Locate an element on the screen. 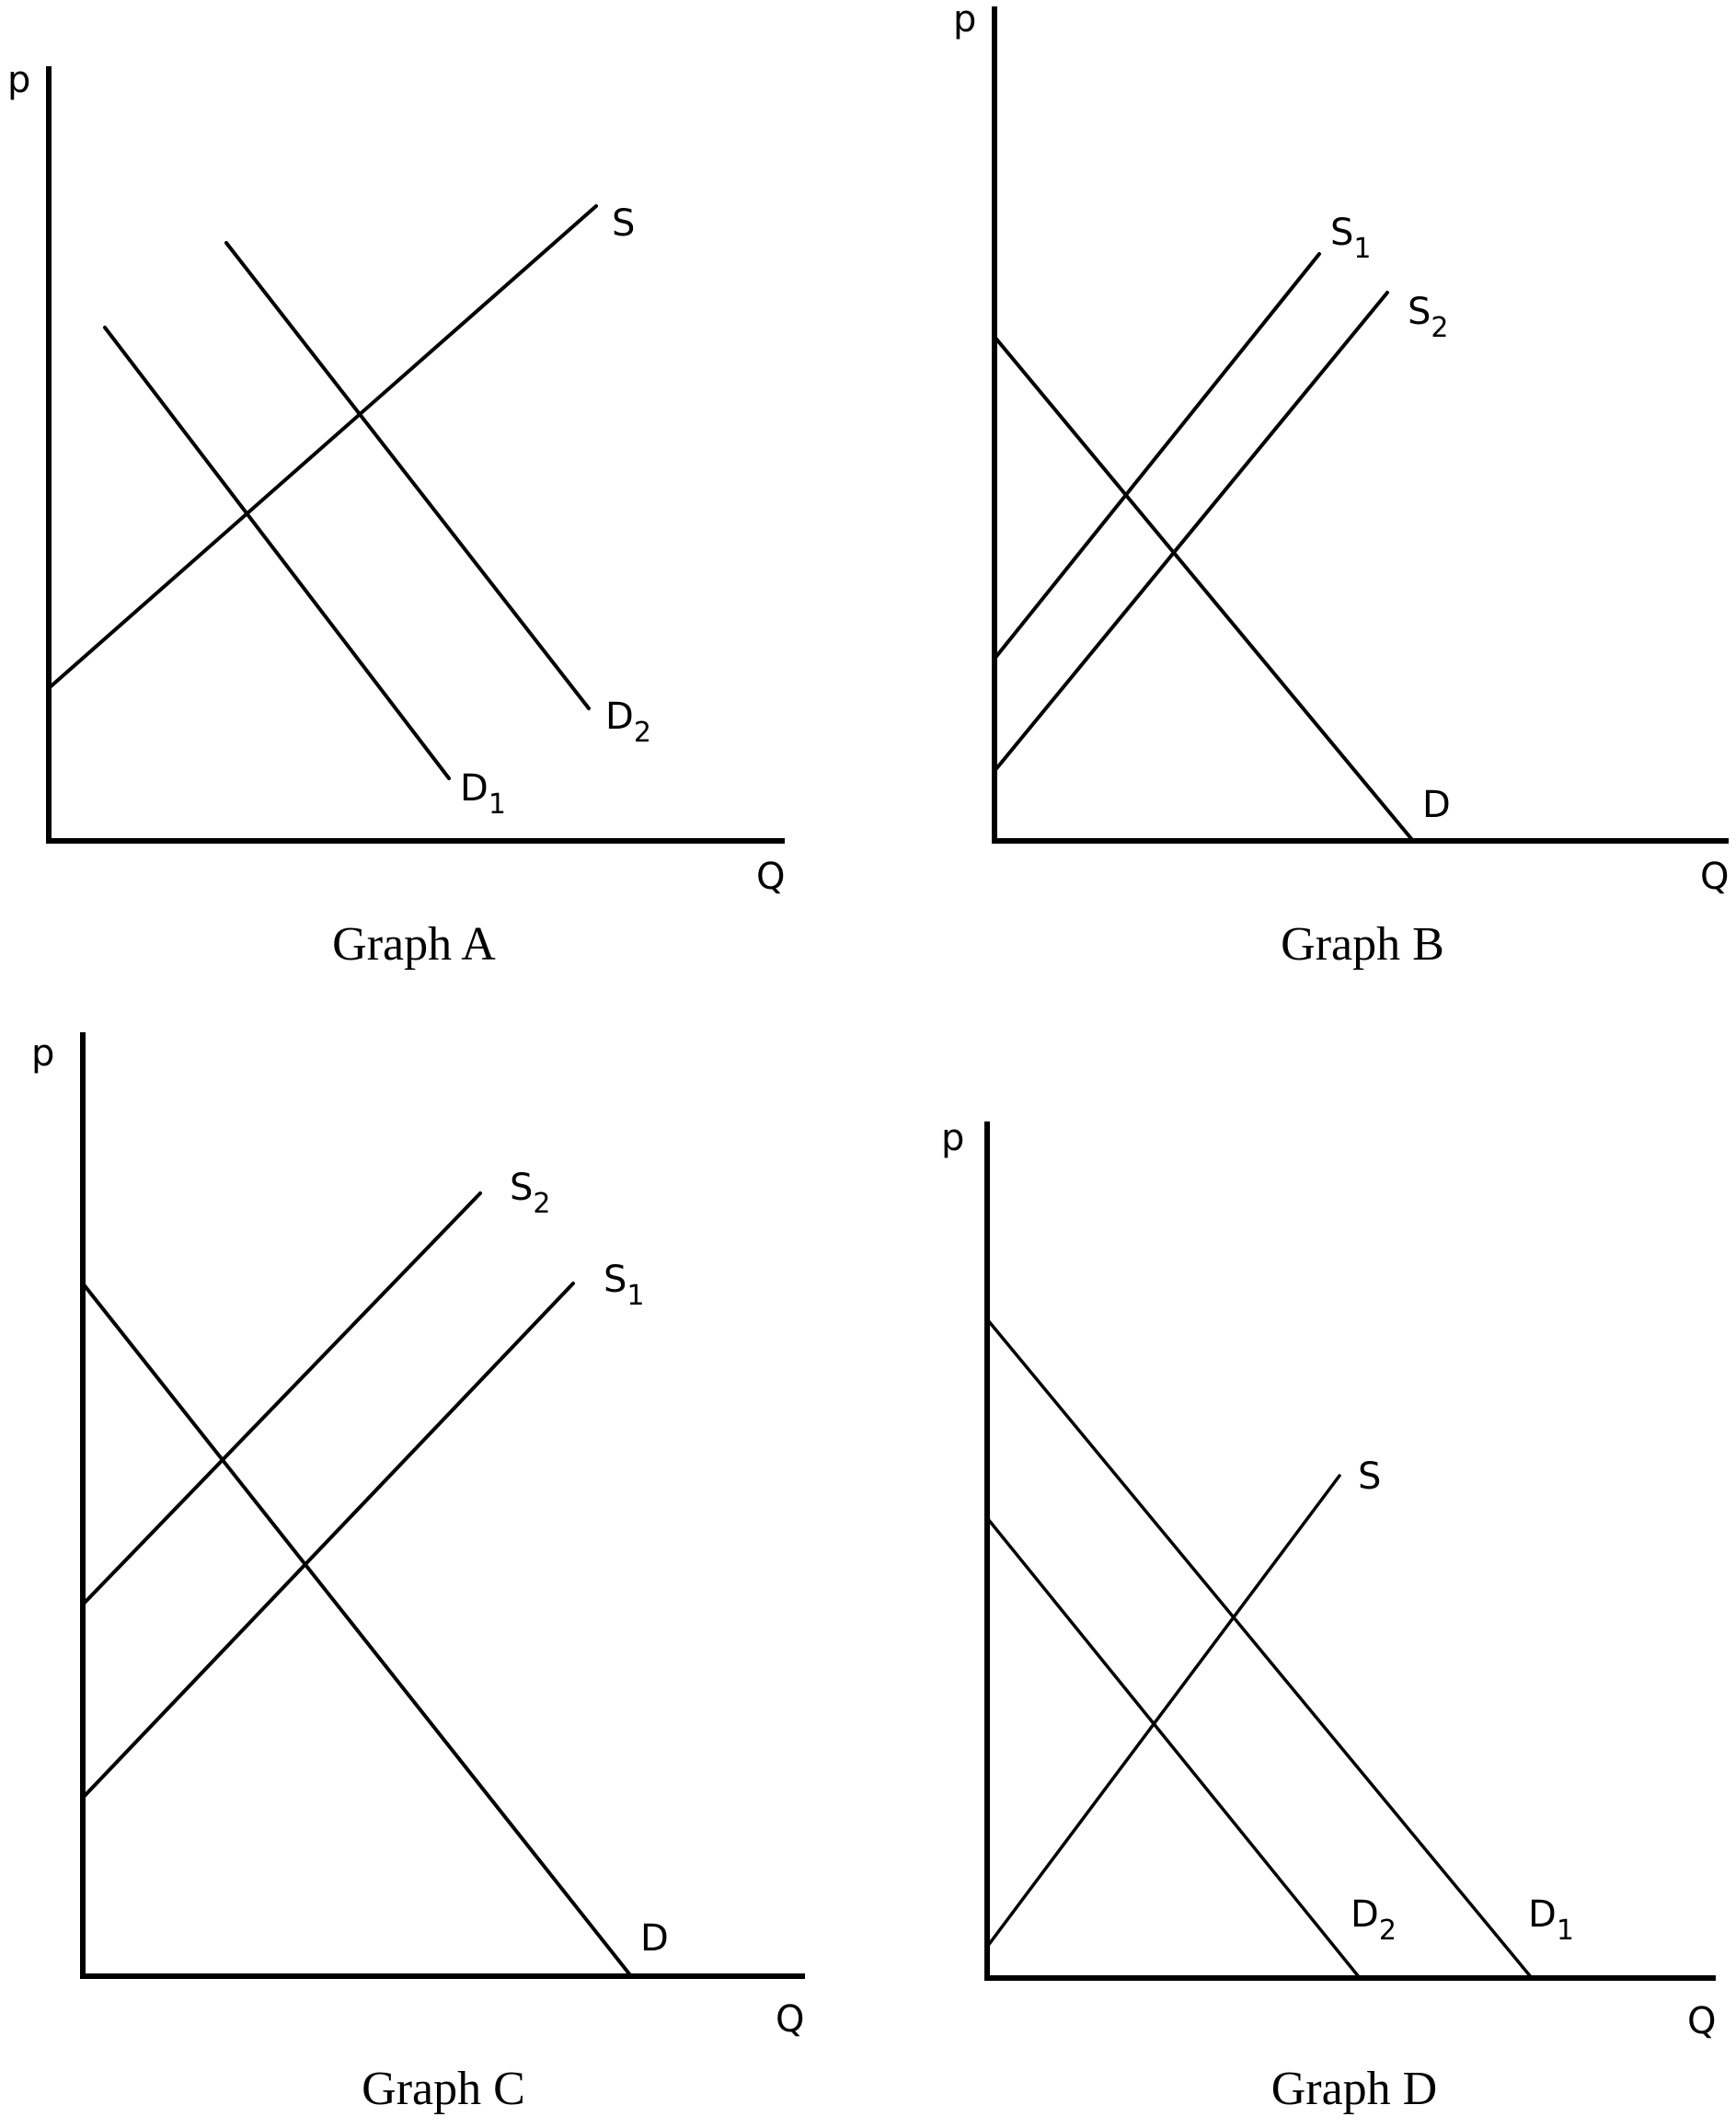 Image resolution: width=1736 pixels, height=2128 pixels. graph-b-supply-1-label: S1 is located at coordinates (1350, 238).